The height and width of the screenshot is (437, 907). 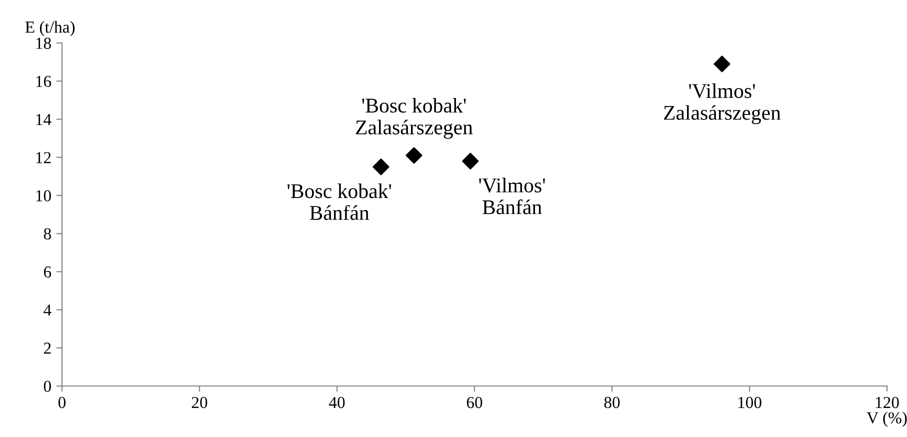 What do you see at coordinates (44, 120) in the screenshot?
I see `y-tick-label: 14` at bounding box center [44, 120].